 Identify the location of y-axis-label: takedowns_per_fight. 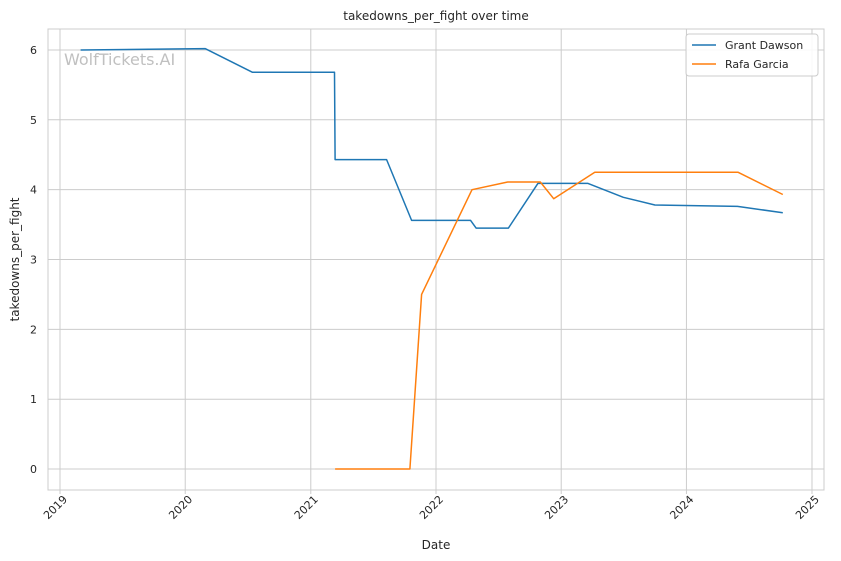
(15, 259).